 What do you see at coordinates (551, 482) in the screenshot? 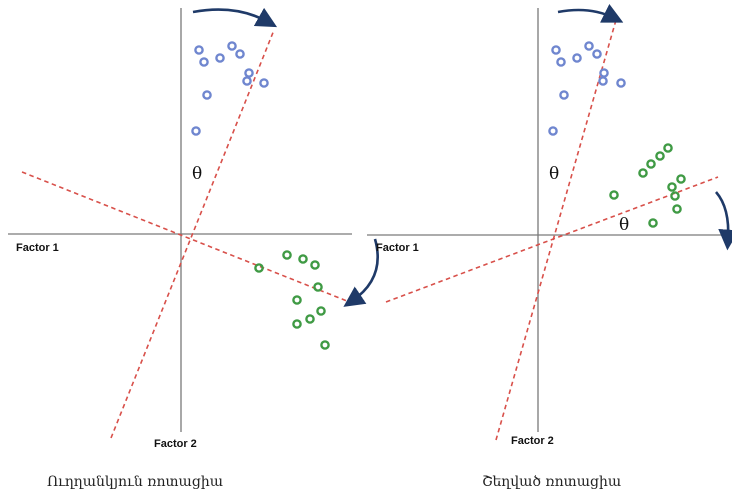
I see `caption-oblique: Շեղված ռոտացիա` at bounding box center [551, 482].